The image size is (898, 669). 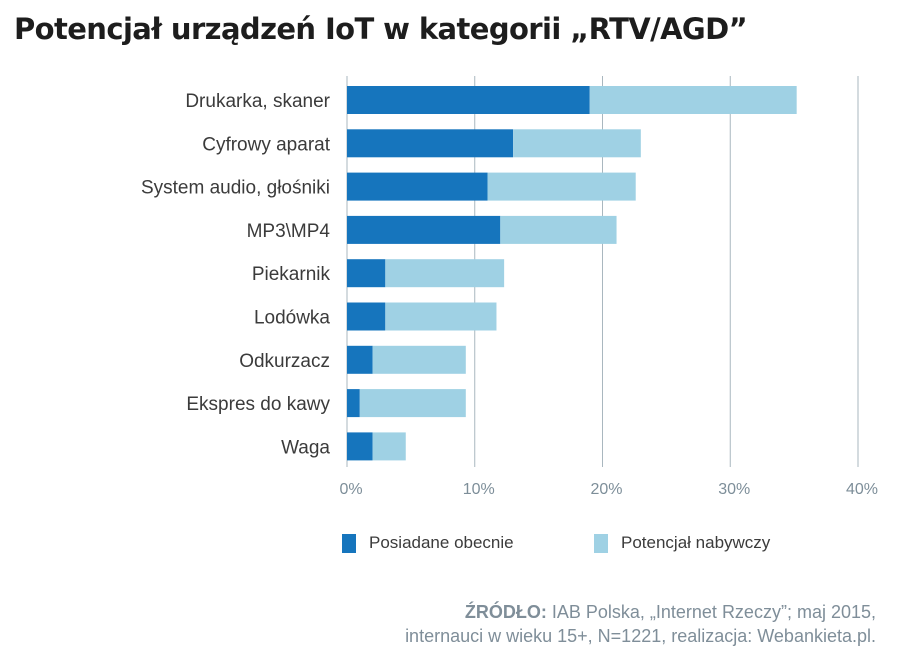 I want to click on category-label-5: Lodówka, so click(x=292, y=318).